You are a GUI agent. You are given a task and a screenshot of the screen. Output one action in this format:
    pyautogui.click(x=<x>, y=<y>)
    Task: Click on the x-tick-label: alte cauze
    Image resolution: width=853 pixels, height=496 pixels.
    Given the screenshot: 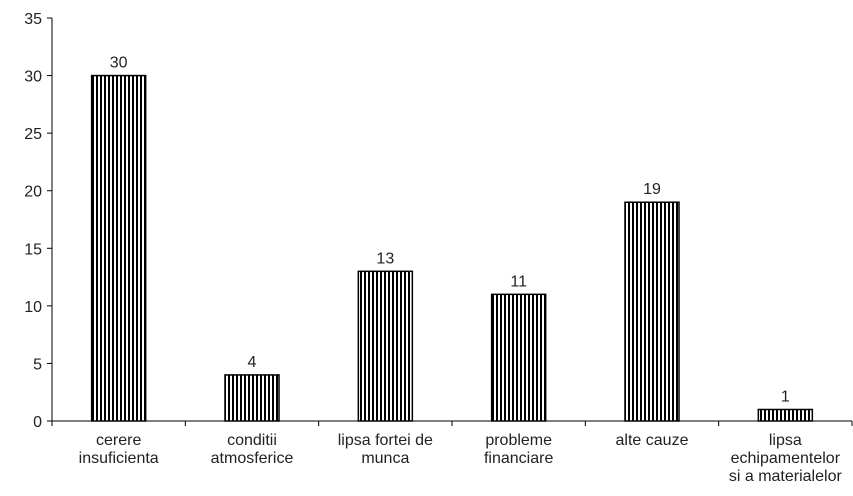 What is the action you would take?
    pyautogui.click(x=652, y=440)
    